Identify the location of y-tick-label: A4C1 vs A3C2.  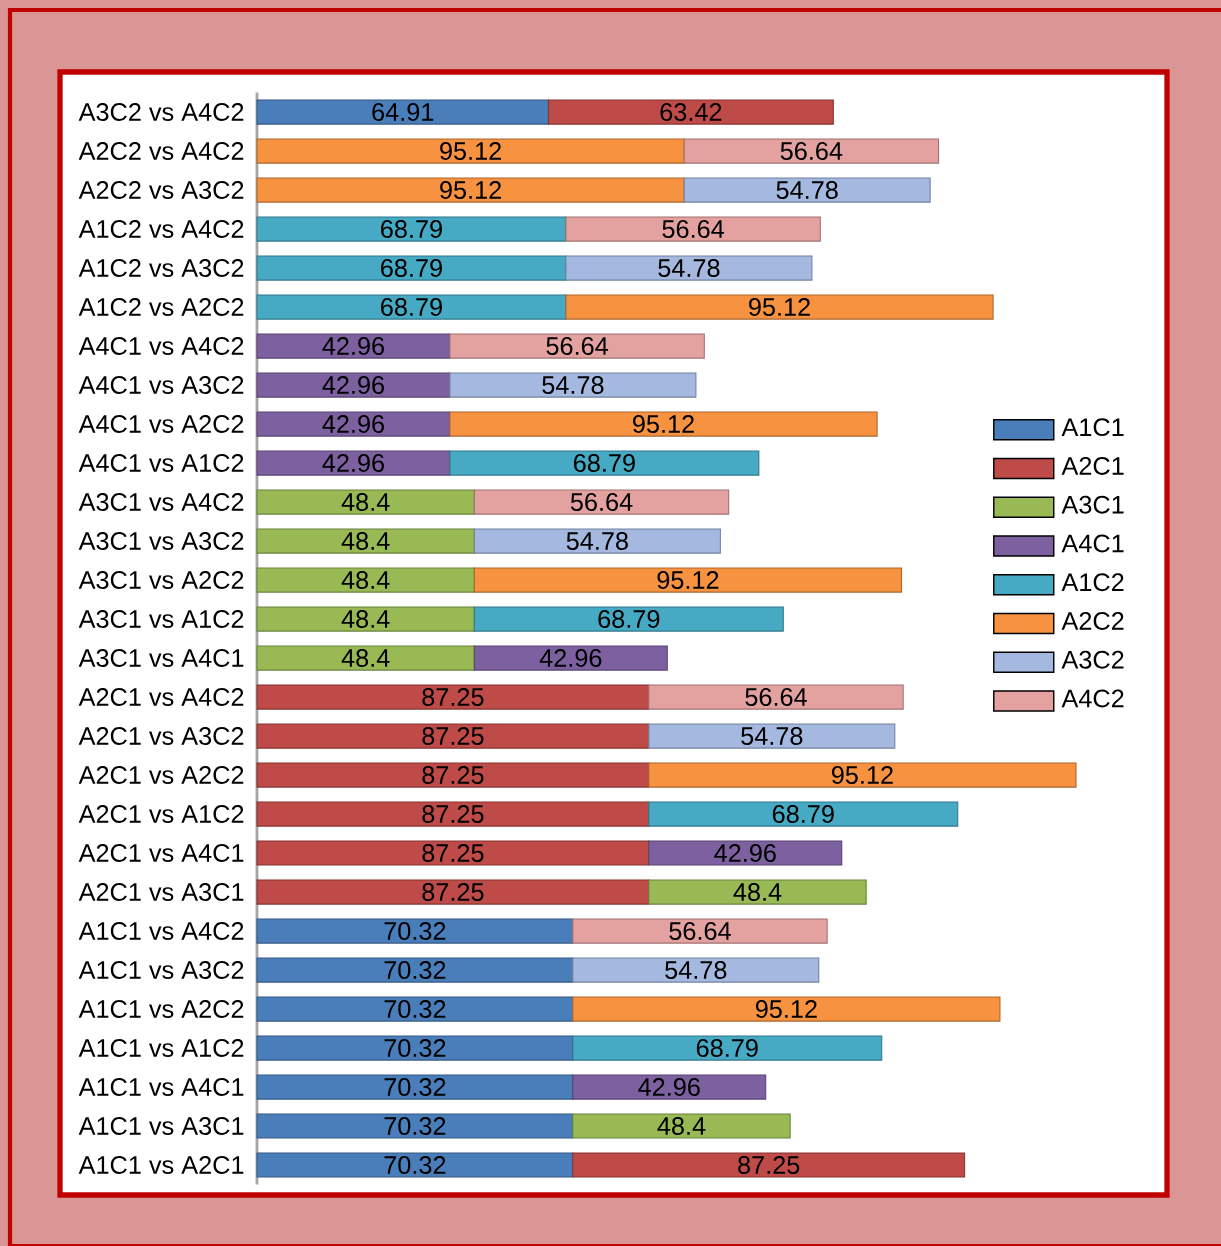
(161, 385).